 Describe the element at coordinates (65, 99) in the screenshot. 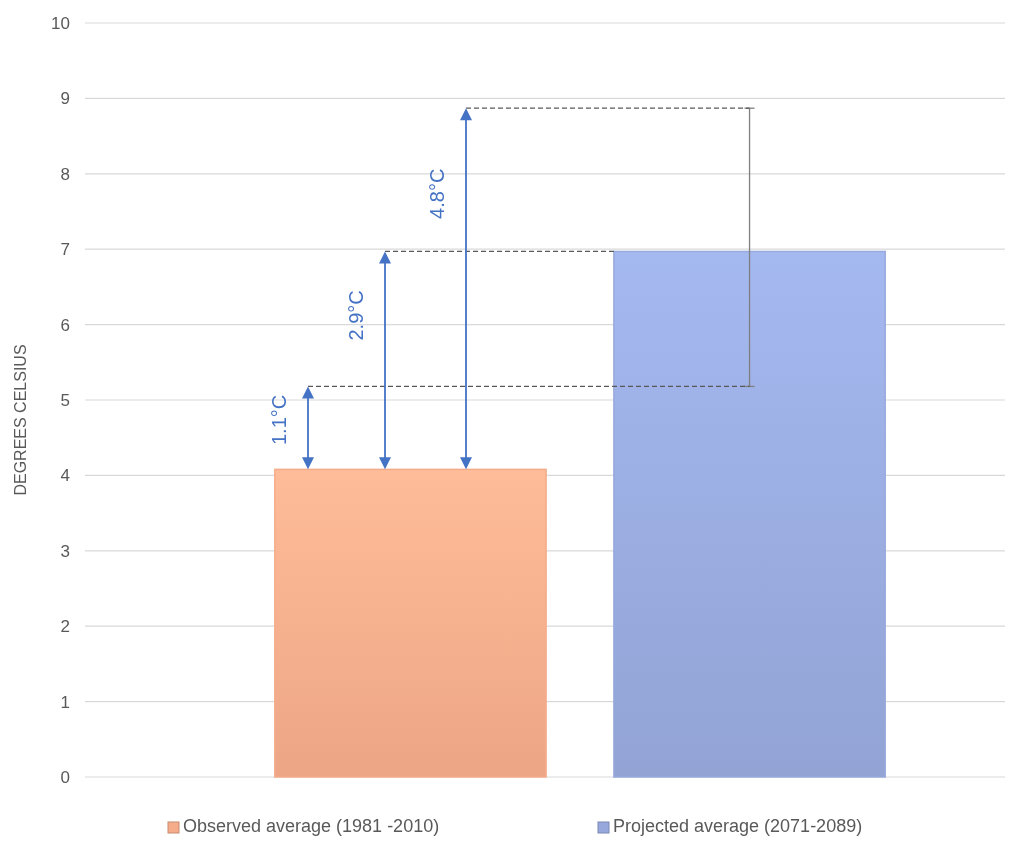

I see `y-tick-label: 9` at that location.